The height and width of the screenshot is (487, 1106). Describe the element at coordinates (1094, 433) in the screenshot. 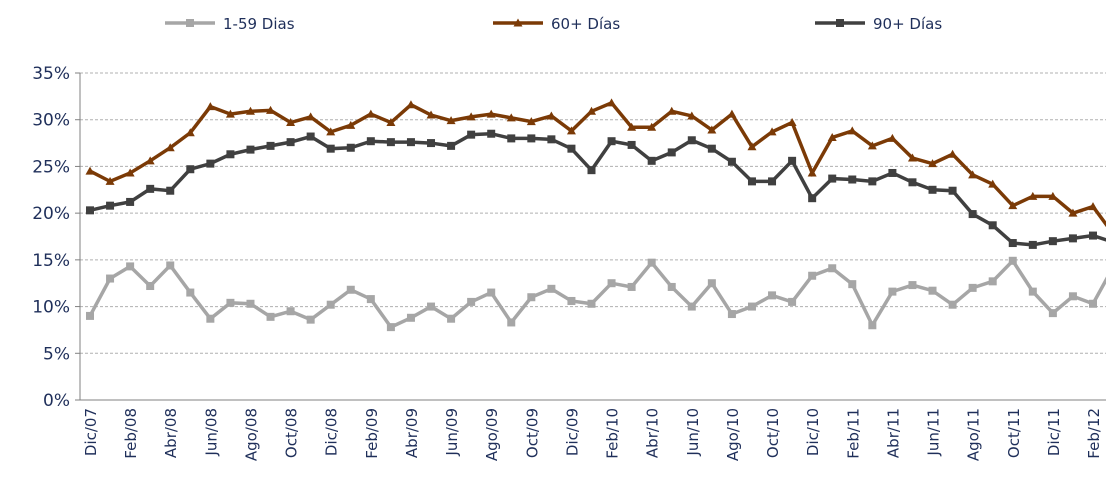

I see `x-tick-label: Feb/12` at that location.